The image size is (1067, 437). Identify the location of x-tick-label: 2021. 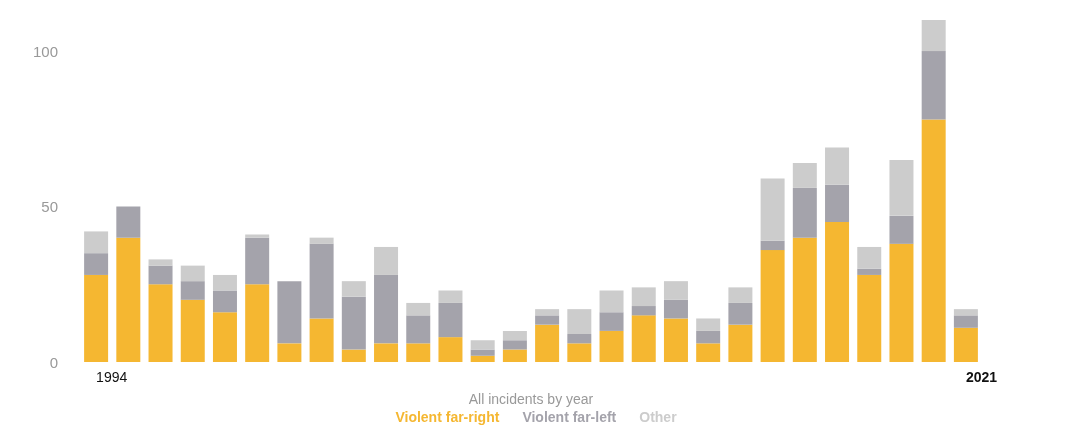
(981, 377).